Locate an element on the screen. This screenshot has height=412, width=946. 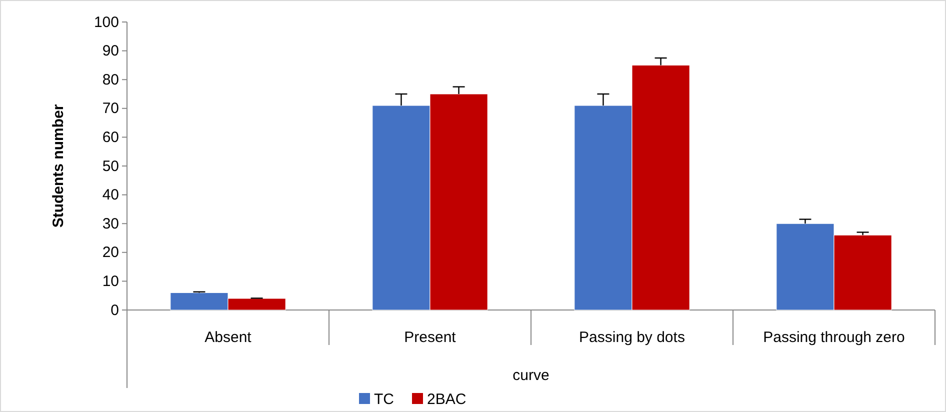
x-tick-label: Present is located at coordinates (430, 337).